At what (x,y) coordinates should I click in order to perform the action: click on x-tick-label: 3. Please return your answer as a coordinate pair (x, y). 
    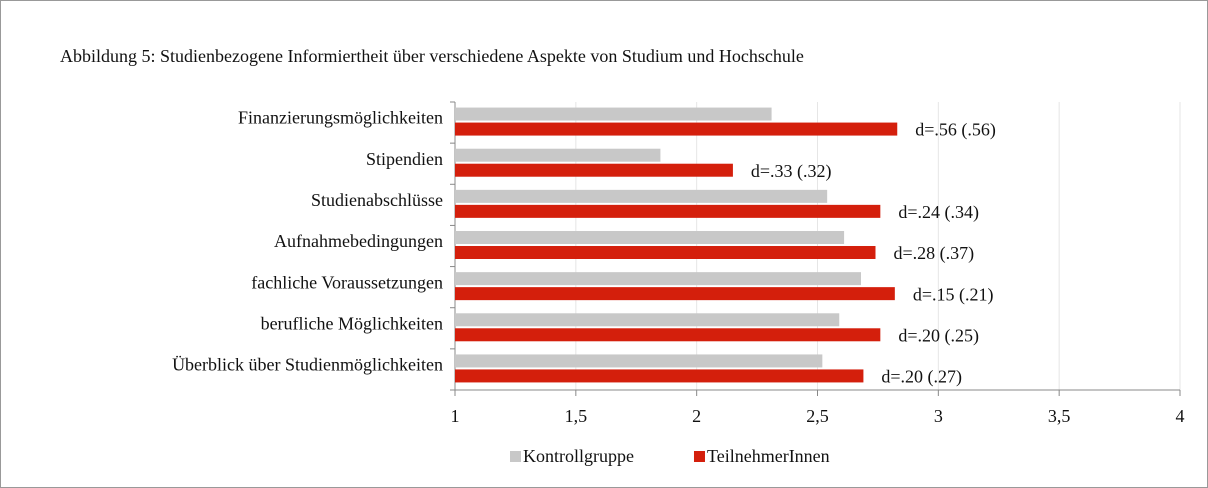
    Looking at the image, I should click on (938, 416).